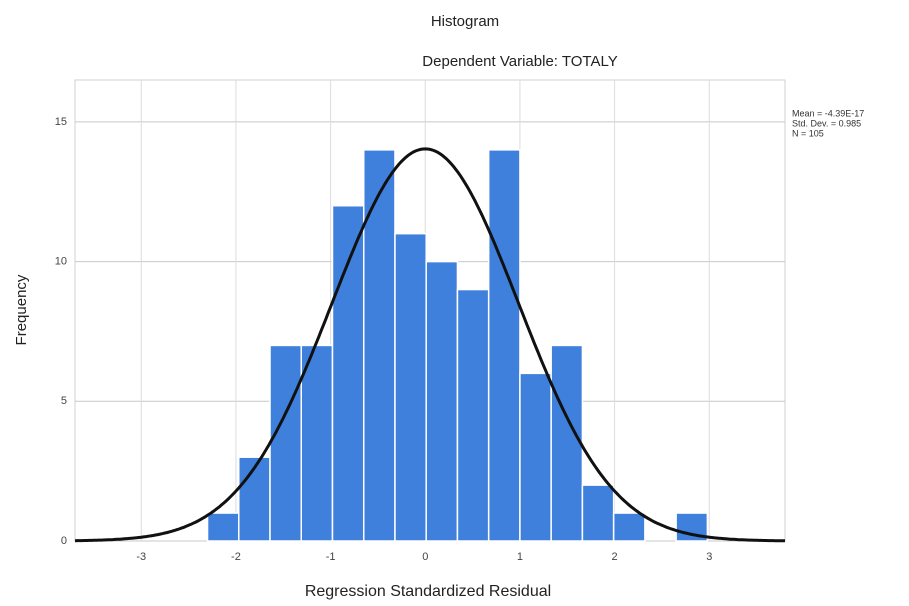  What do you see at coordinates (465, 21) in the screenshot?
I see `chart-title: Histogram` at bounding box center [465, 21].